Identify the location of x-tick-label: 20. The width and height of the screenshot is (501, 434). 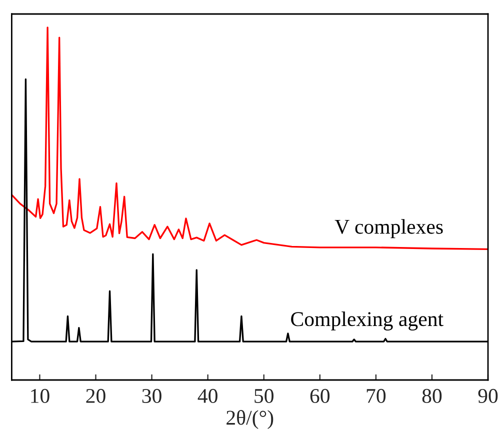
(96, 395).